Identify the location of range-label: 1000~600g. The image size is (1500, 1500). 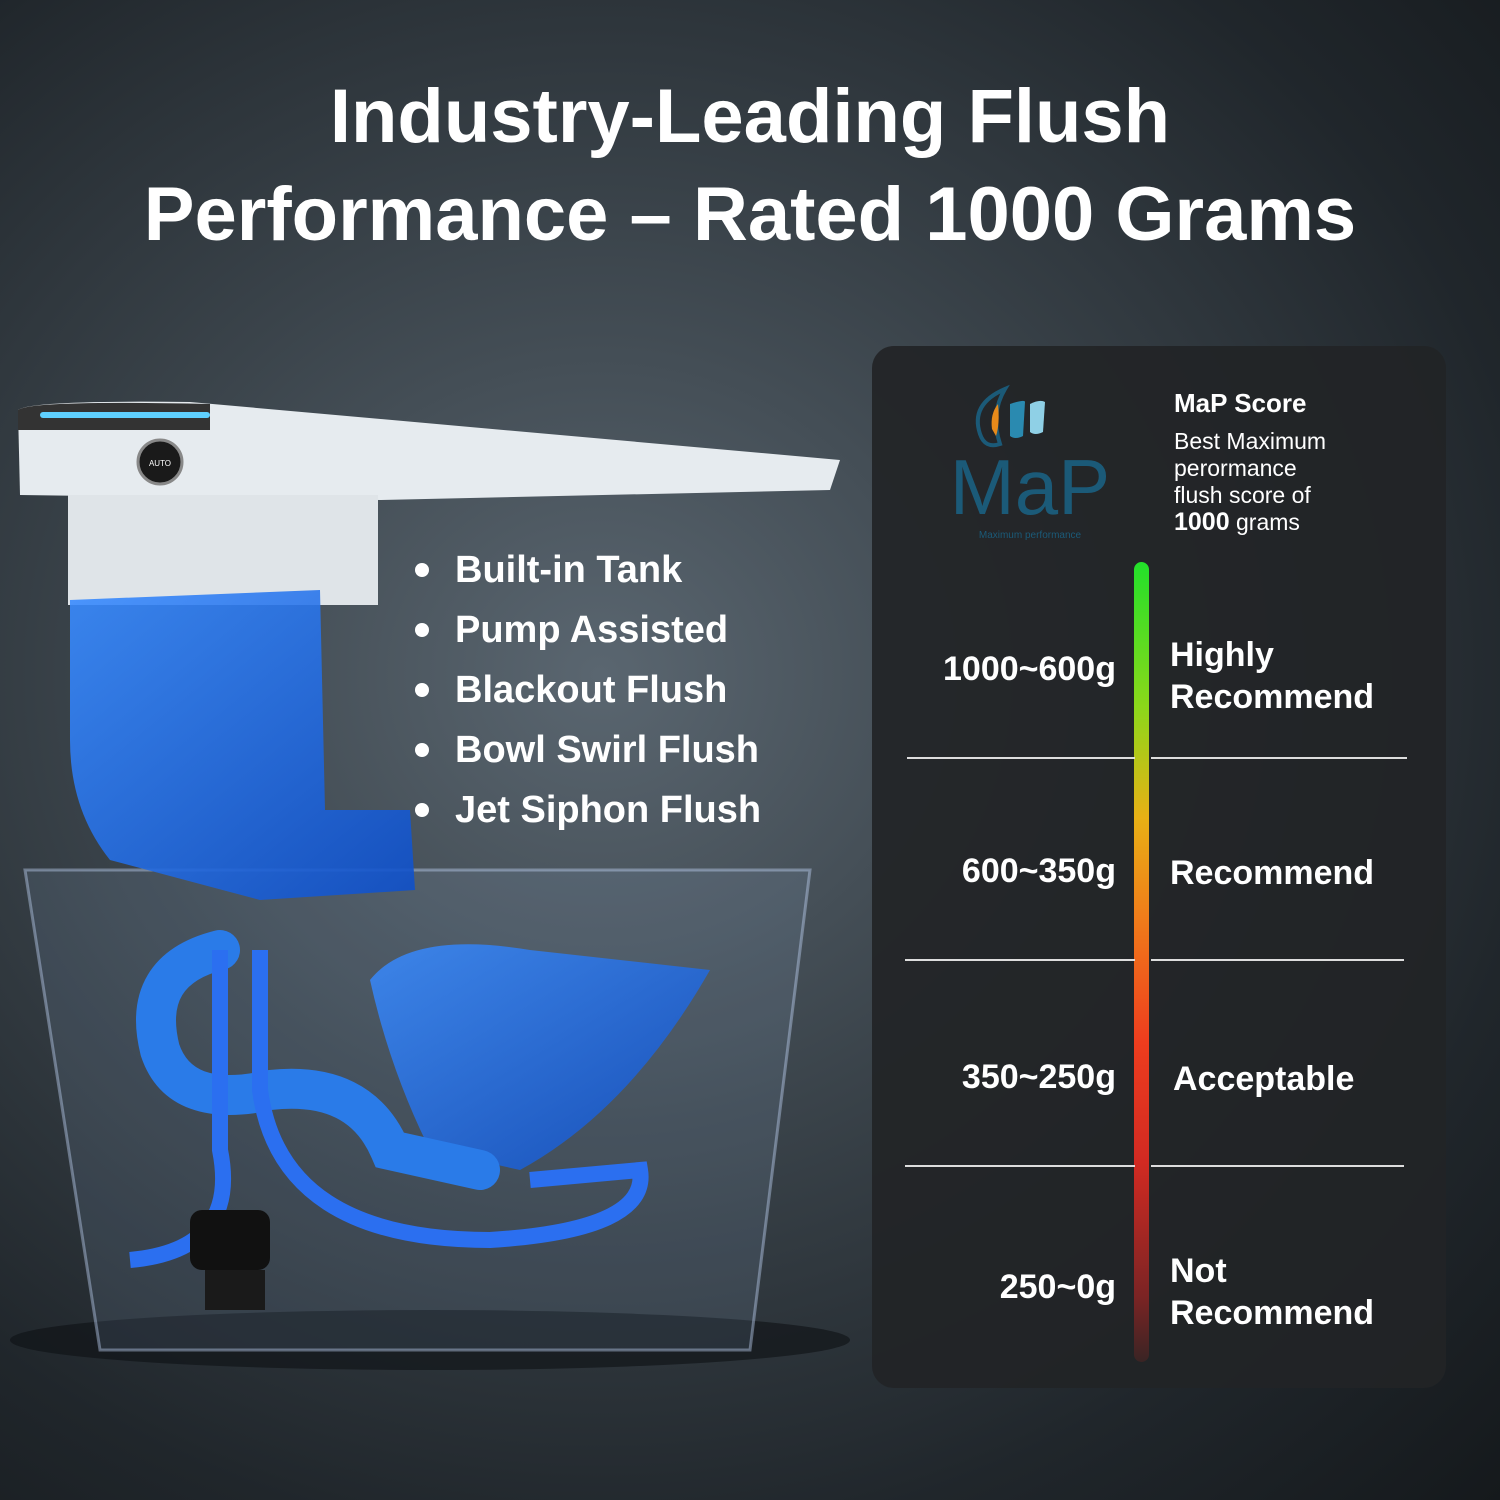
(1029, 669).